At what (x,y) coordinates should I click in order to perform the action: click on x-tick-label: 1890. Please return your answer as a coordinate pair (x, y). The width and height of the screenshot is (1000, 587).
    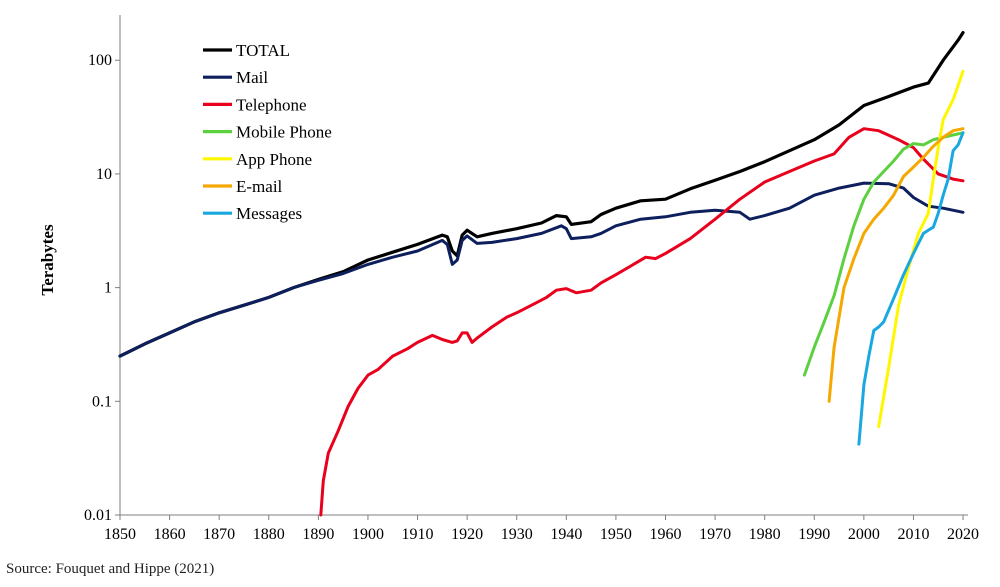
    Looking at the image, I should click on (318, 534).